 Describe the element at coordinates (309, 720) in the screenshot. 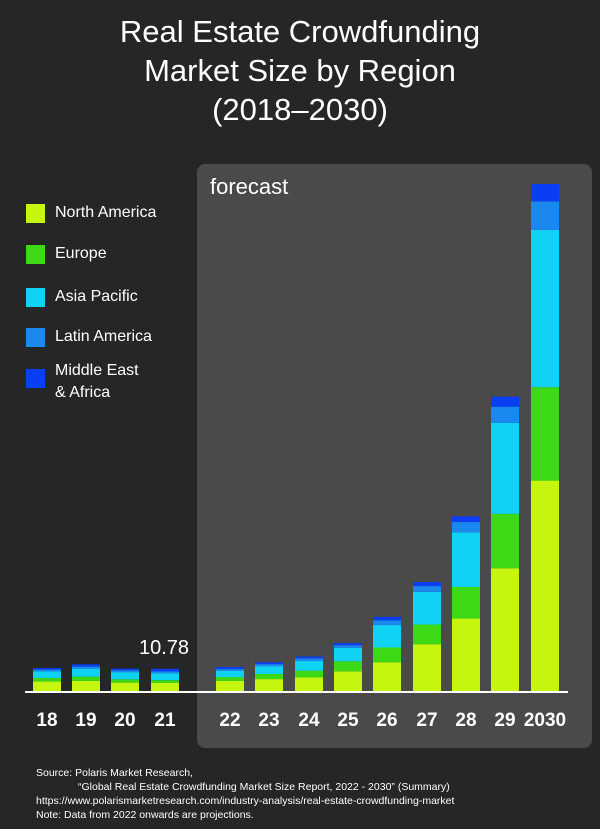

I see `x-tick-label: 24` at that location.